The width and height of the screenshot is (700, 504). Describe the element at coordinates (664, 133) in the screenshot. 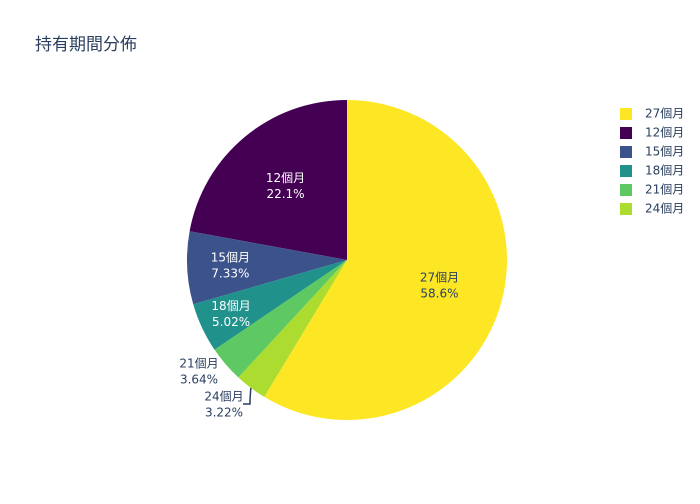

I see `legend-label: 12個月` at that location.